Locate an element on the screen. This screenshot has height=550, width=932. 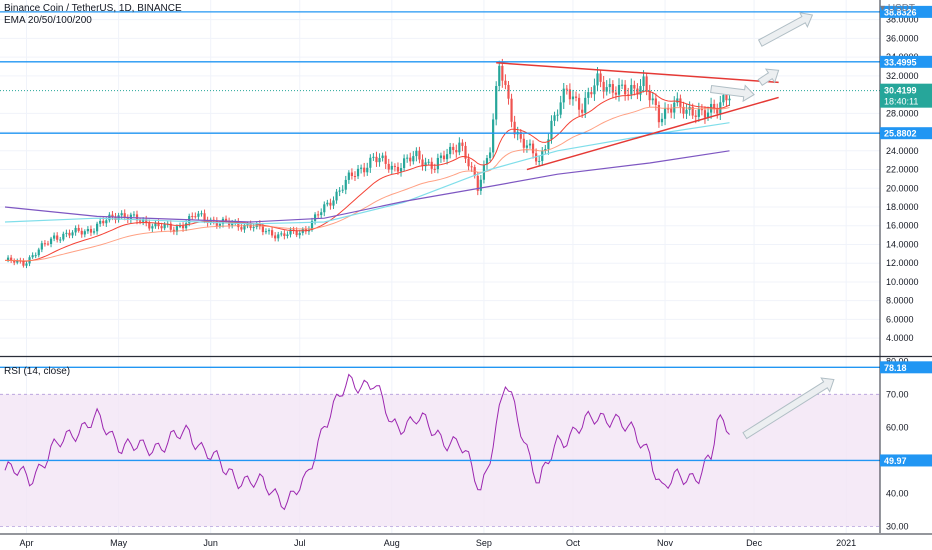
x-tick-label: Nov is located at coordinates (665, 543).